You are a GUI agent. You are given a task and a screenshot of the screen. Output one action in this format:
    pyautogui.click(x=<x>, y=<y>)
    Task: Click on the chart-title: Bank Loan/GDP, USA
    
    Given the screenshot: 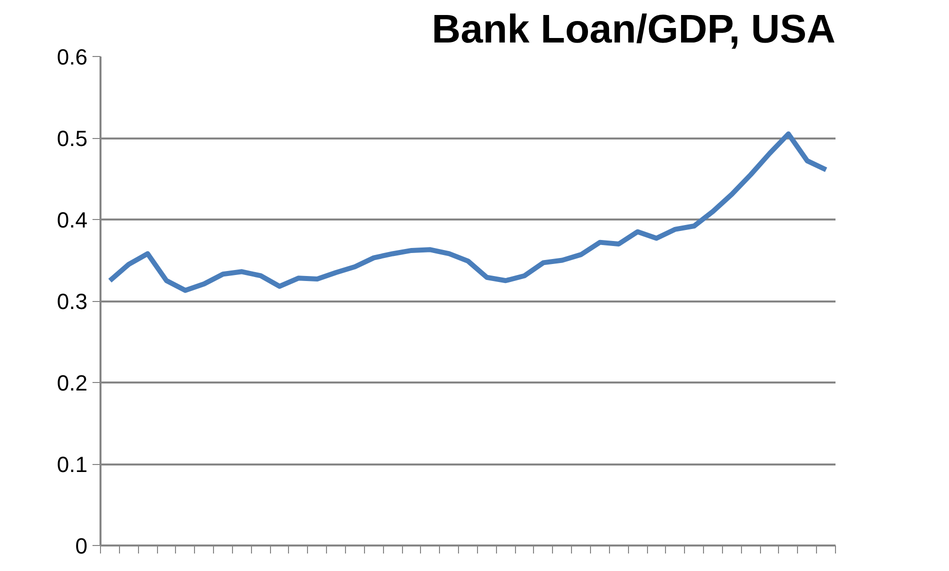 What is the action you would take?
    pyautogui.click(x=634, y=30)
    